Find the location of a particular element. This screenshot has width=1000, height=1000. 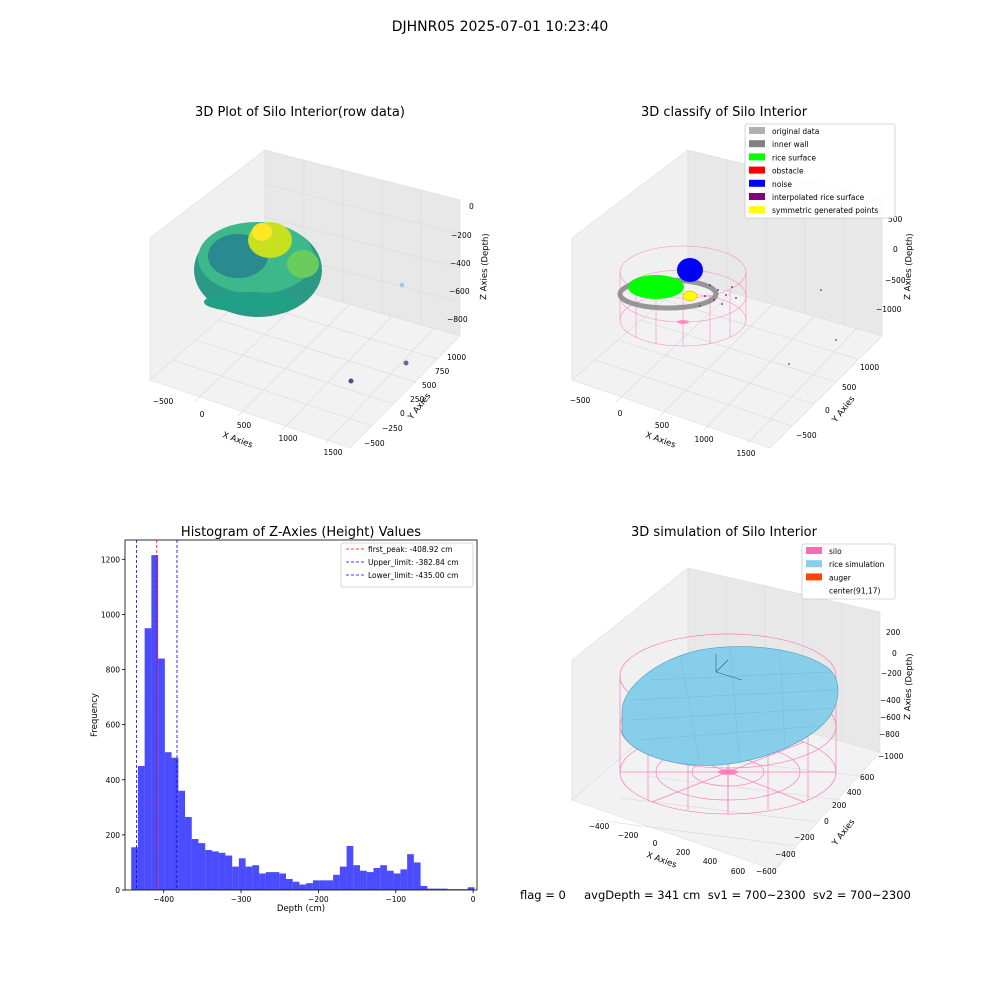

simulation-legend-label: rice simulation is located at coordinates (857, 564).